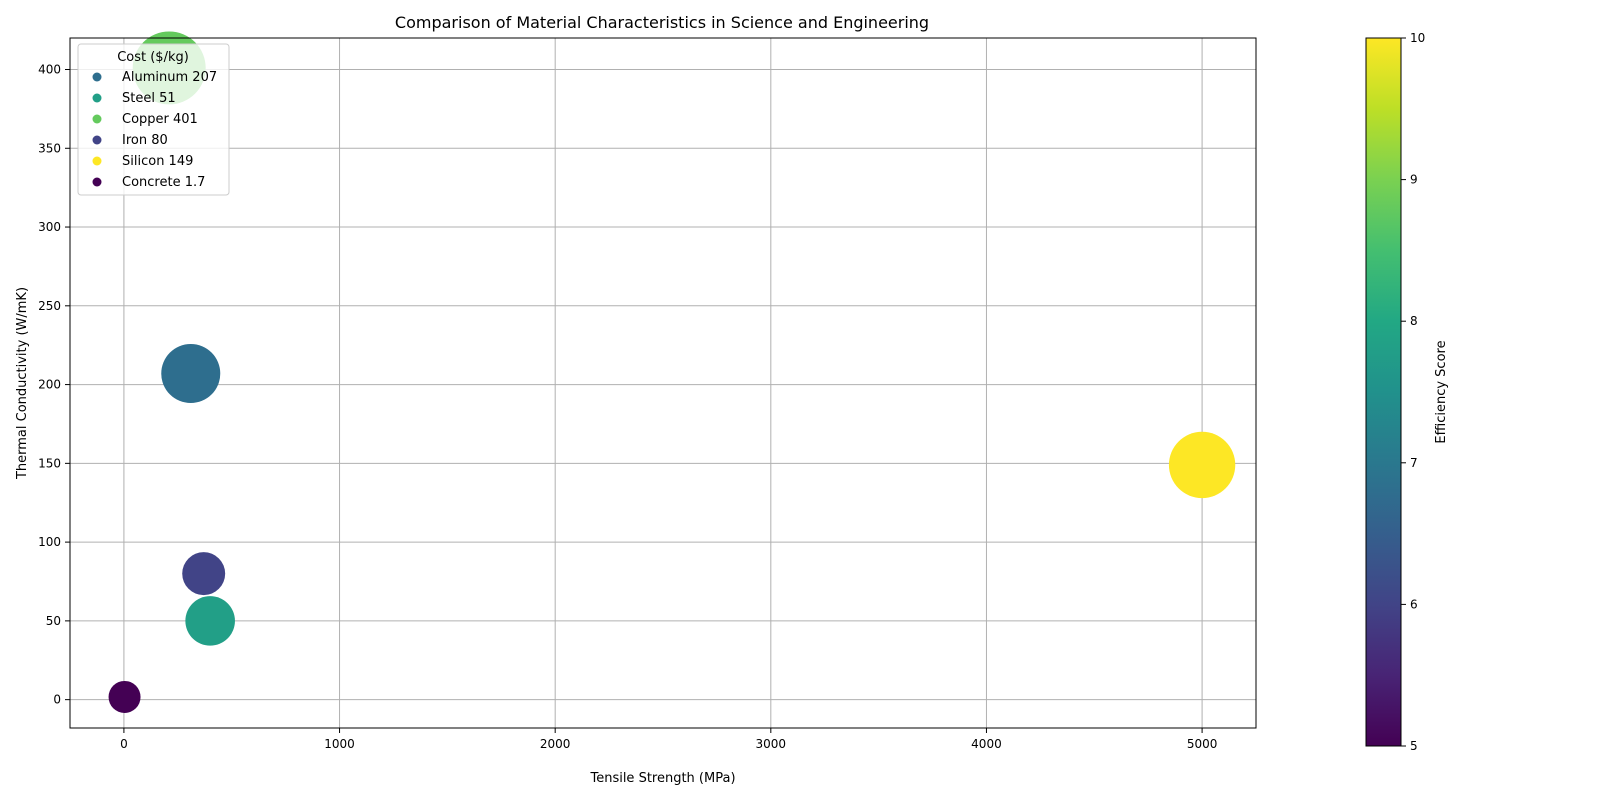 This screenshot has height=800, width=1600. Describe the element at coordinates (771, 744) in the screenshot. I see `x-tick-label: 3000` at that location.